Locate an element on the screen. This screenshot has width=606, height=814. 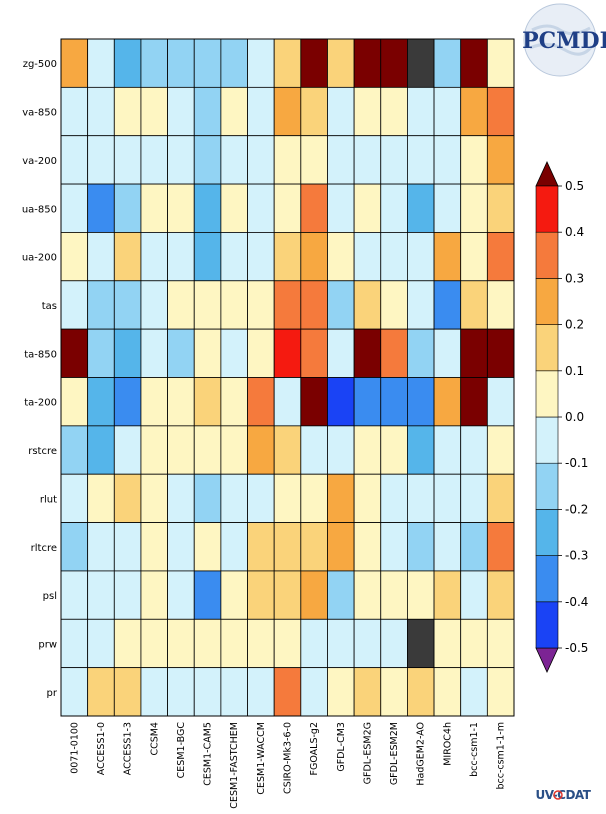
row-label: rstcre is located at coordinates (42, 451).